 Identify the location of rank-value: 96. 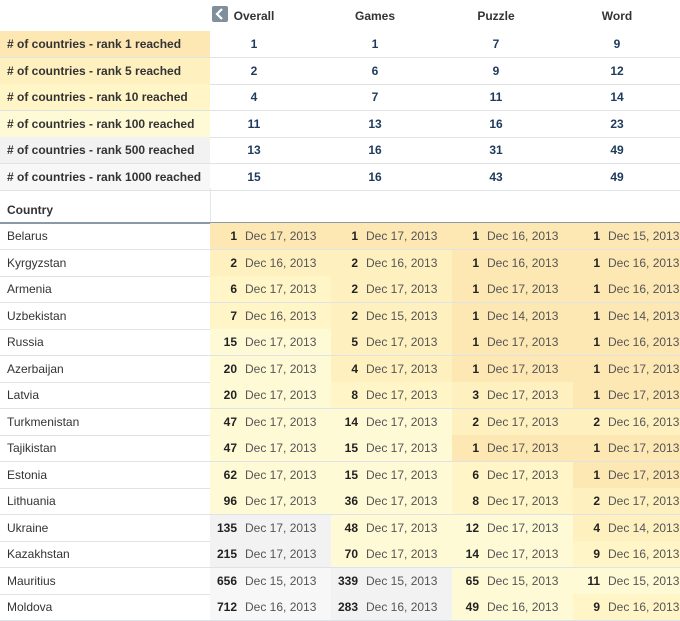
(230, 501).